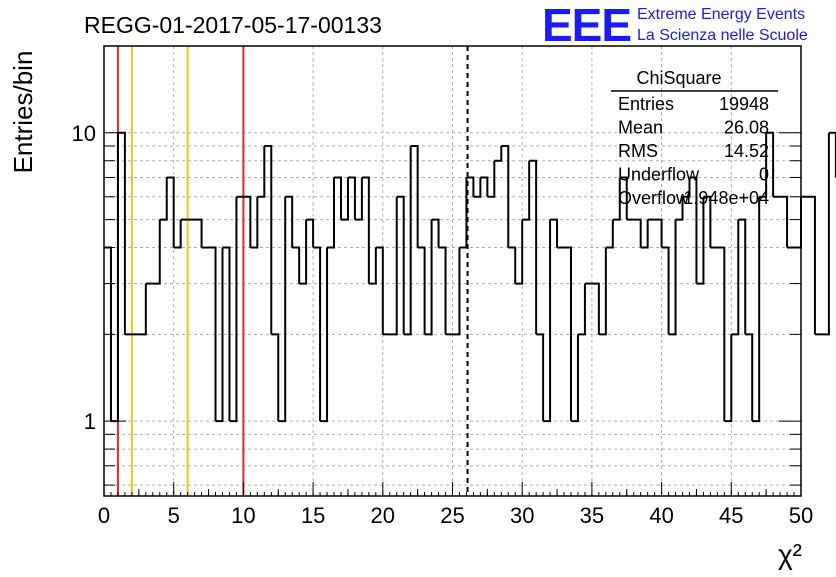  I want to click on x-tick-label: 20, so click(383, 515).